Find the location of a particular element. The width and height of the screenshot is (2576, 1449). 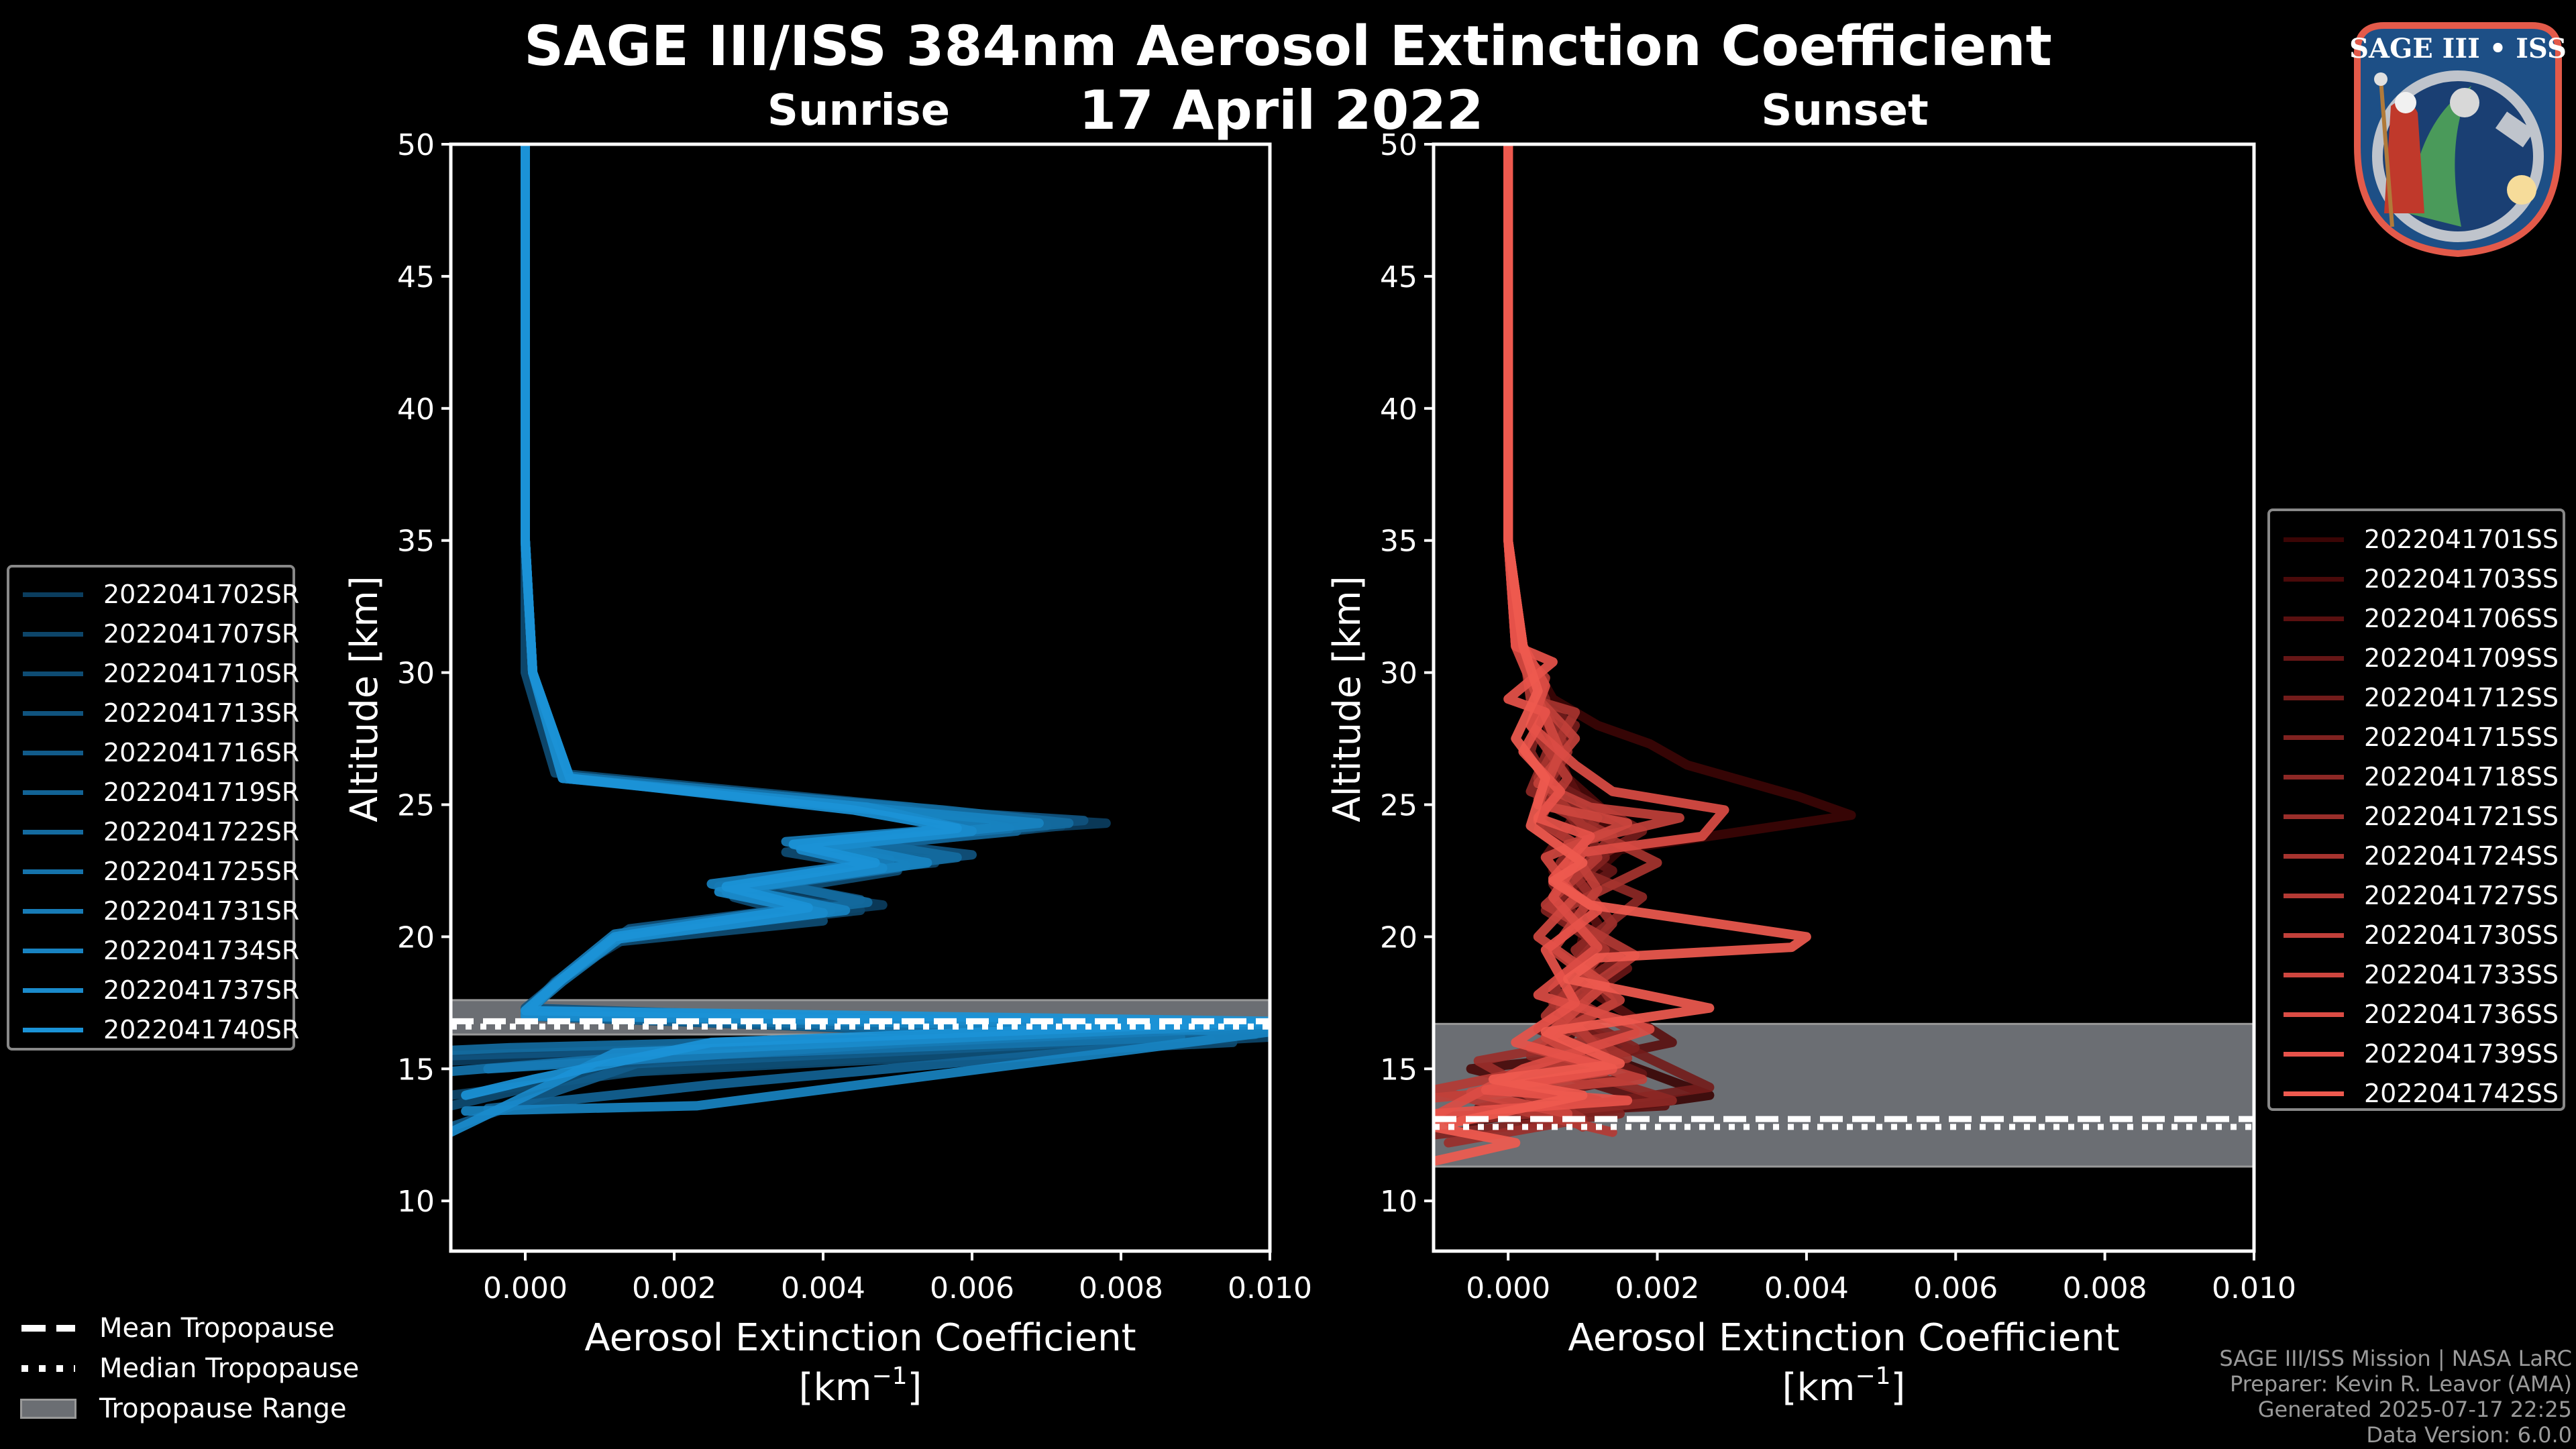

legend-label: 2022041733SS is located at coordinates (2461, 974).